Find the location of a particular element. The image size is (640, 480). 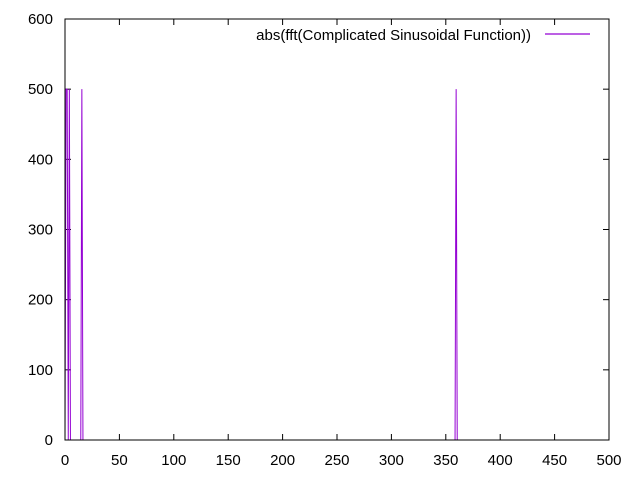

x-tick-label: 250 is located at coordinates (336, 460).